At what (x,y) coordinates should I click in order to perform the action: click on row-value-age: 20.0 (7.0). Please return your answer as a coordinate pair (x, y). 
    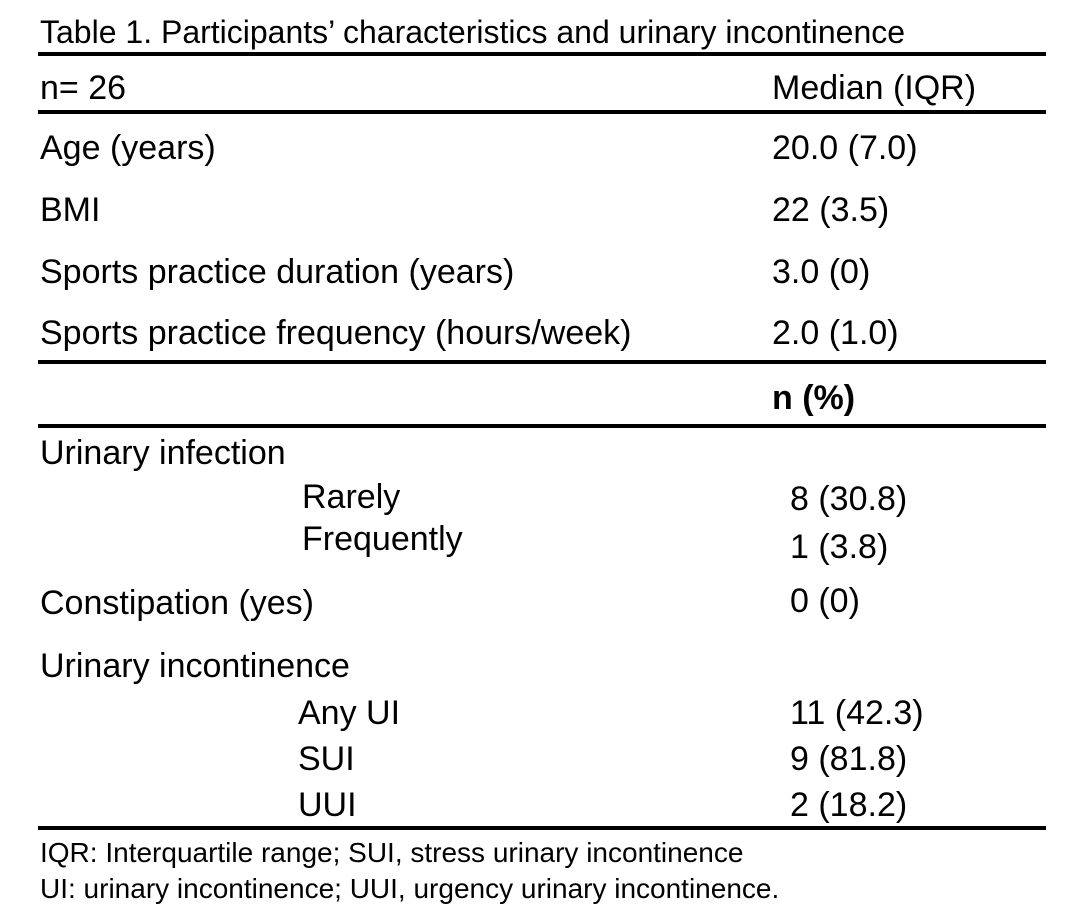
    Looking at the image, I should click on (845, 148).